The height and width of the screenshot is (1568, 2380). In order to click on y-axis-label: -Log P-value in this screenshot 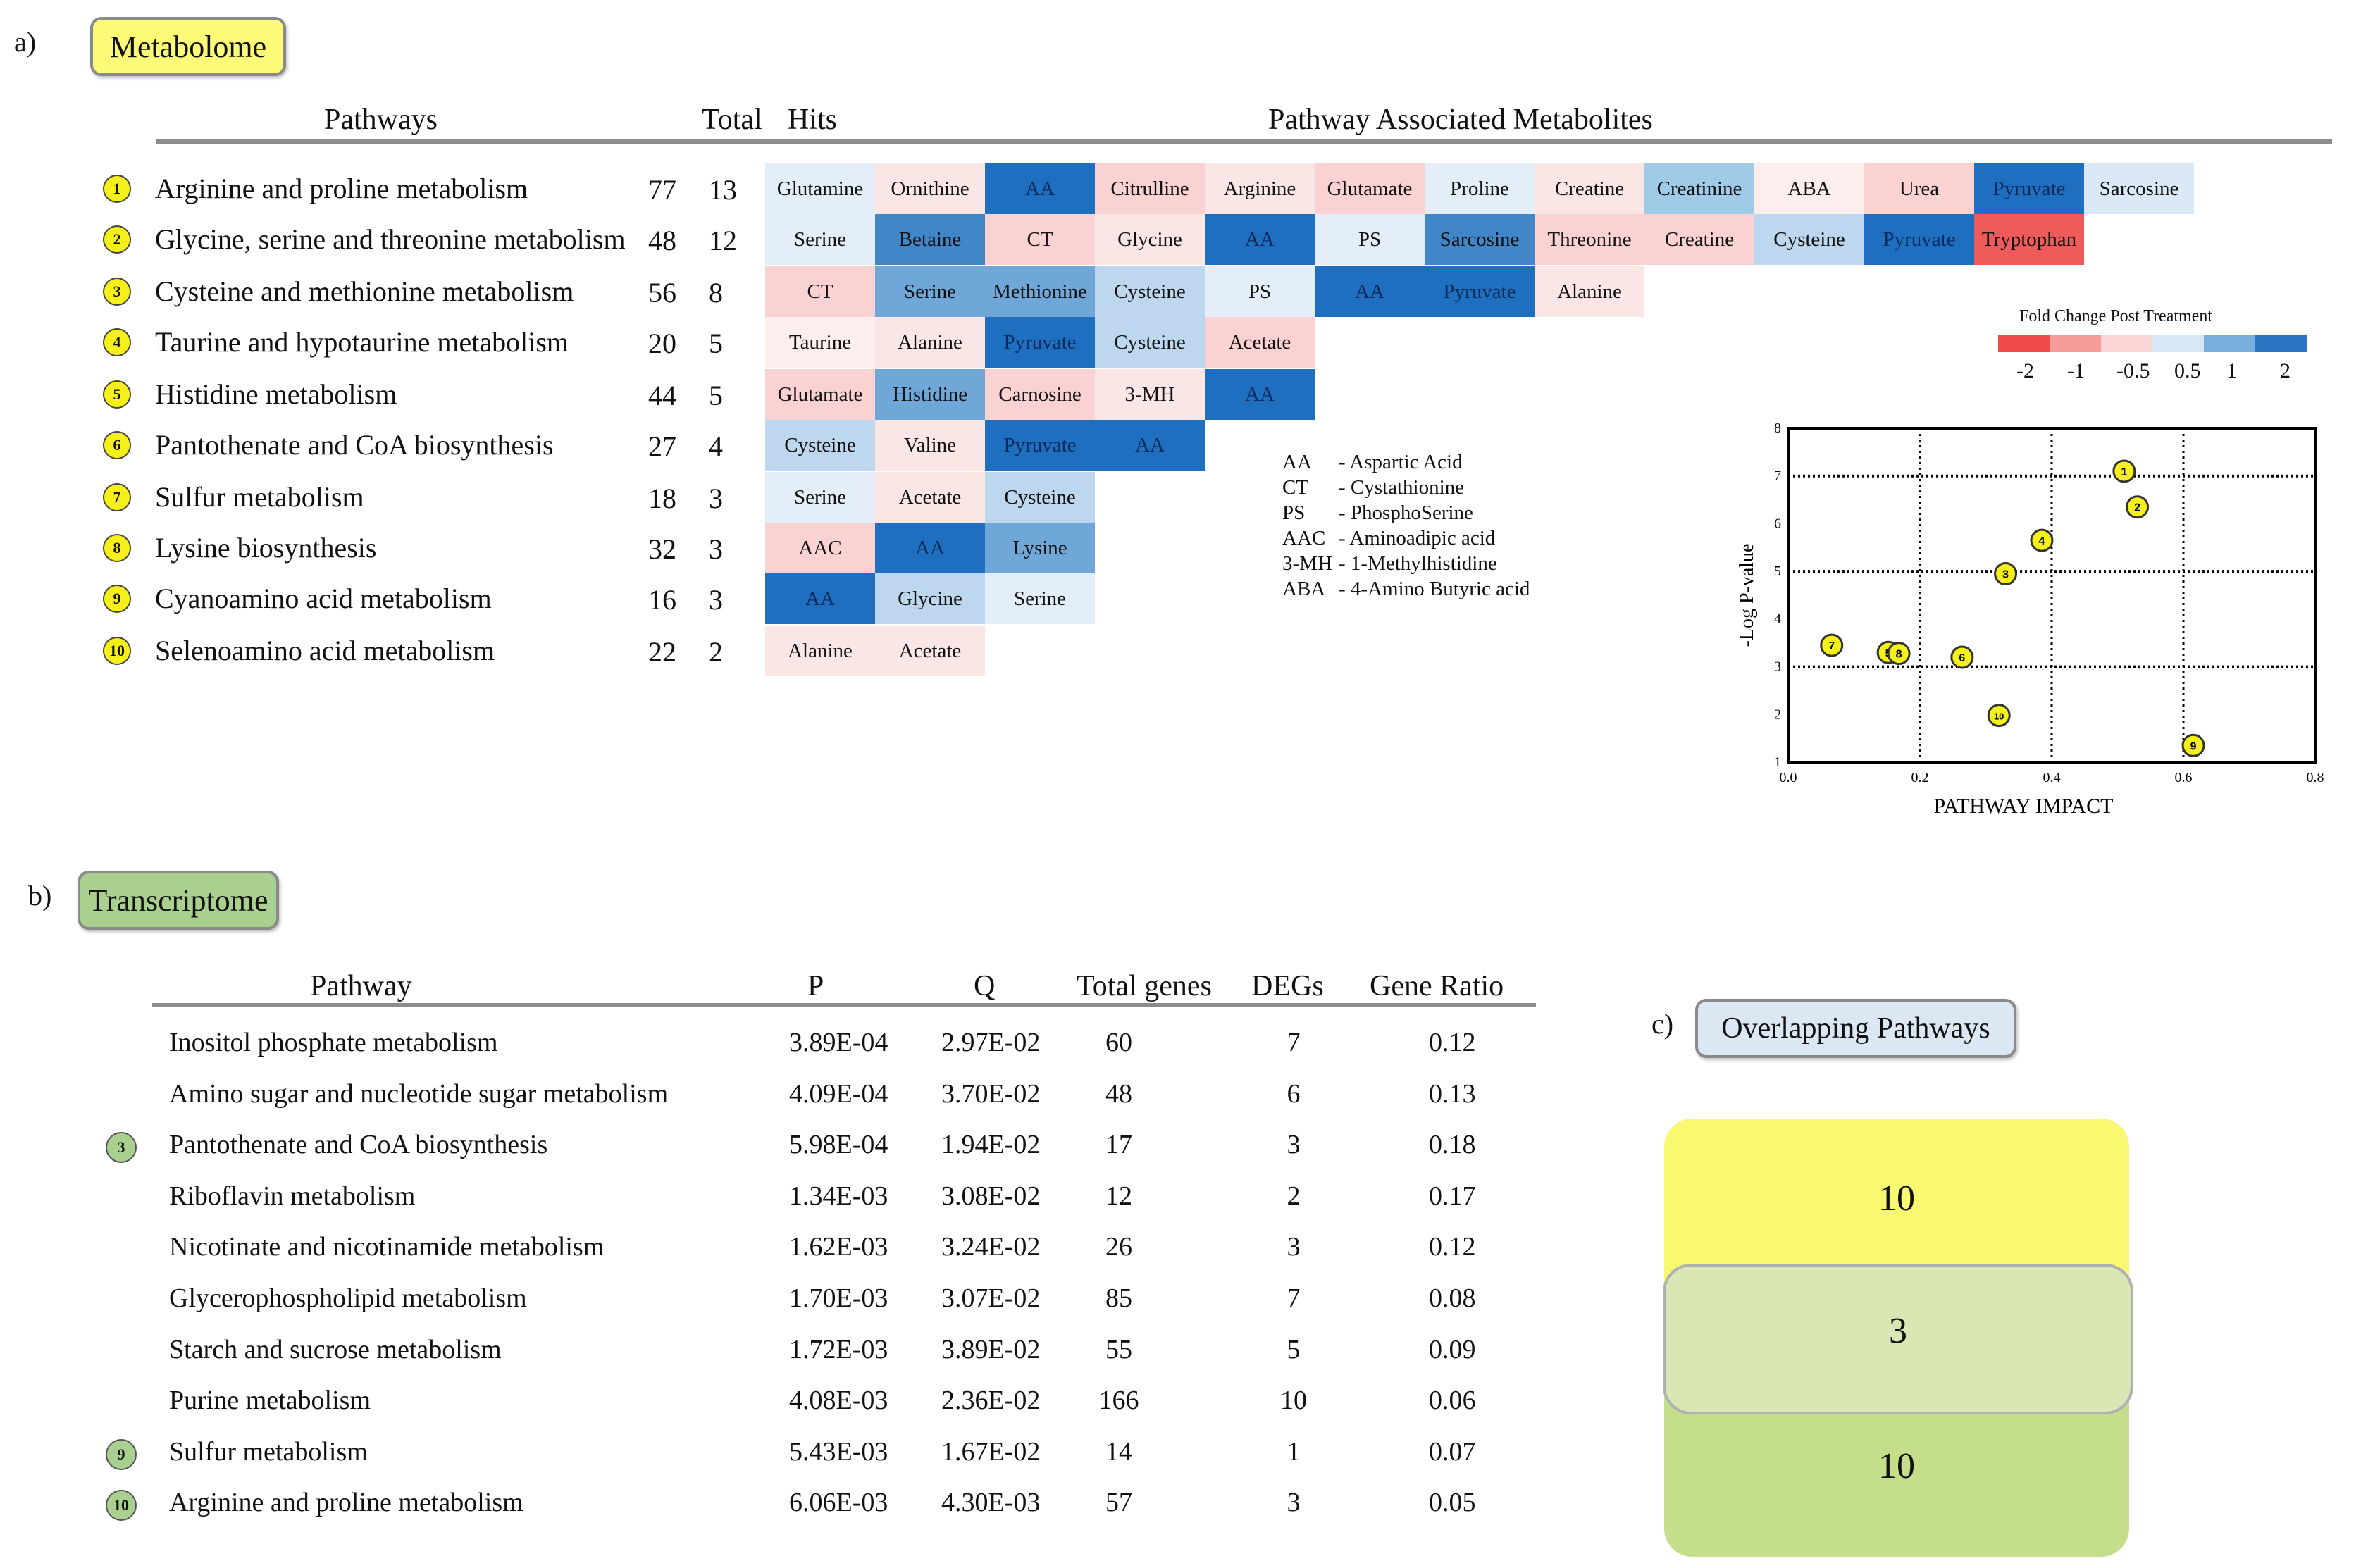, I will do `click(1747, 595)`.